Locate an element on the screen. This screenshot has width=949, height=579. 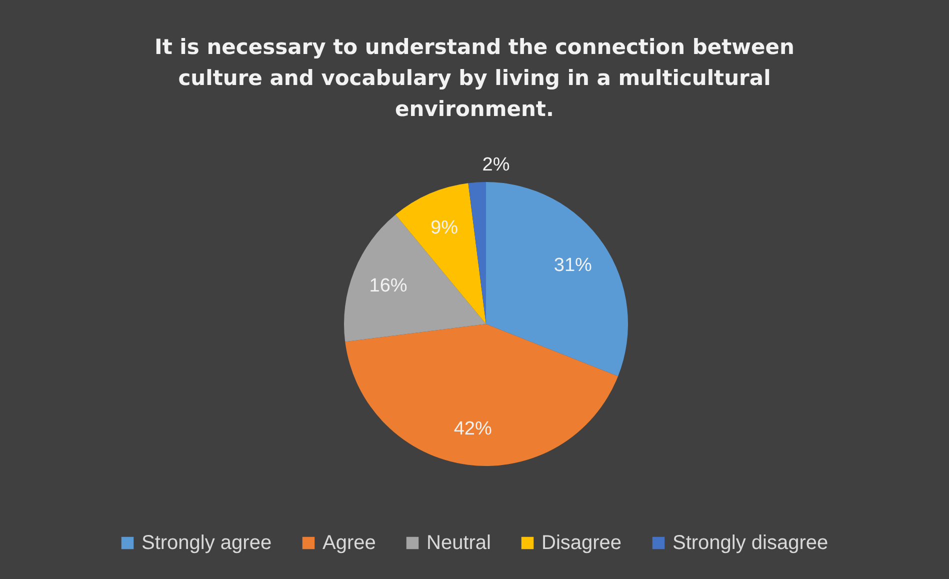
legend-label: Strongly agree is located at coordinates (207, 543).